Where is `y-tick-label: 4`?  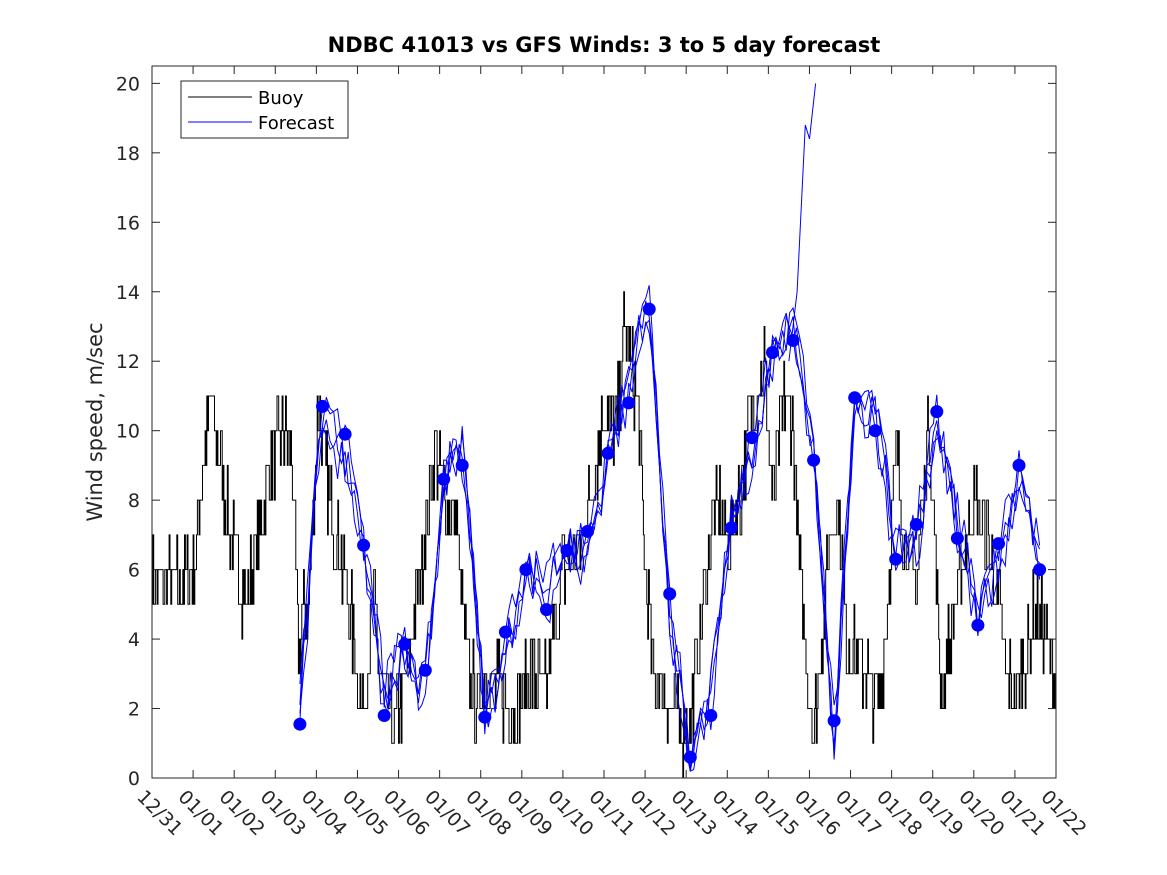 y-tick-label: 4 is located at coordinates (134, 640).